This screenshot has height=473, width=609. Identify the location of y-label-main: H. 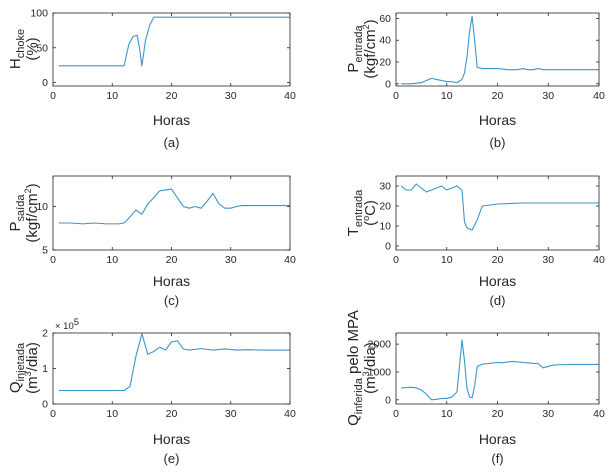
(15, 63).